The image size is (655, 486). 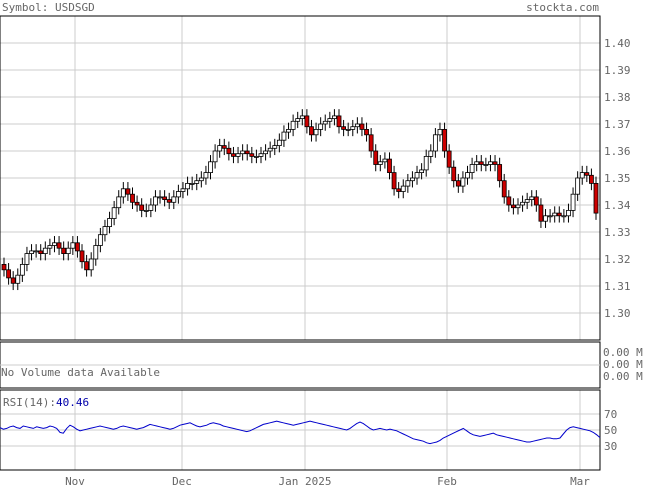 What do you see at coordinates (617, 178) in the screenshot?
I see `price-tick-label: 1.35` at bounding box center [617, 178].